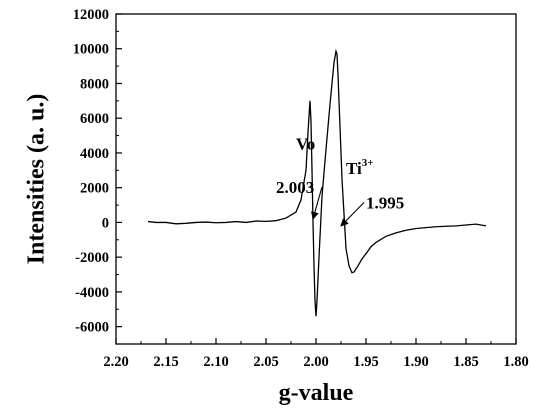  I want to click on annotations: Vo Ti3+ 2.003 1.995, so click(340, 180).